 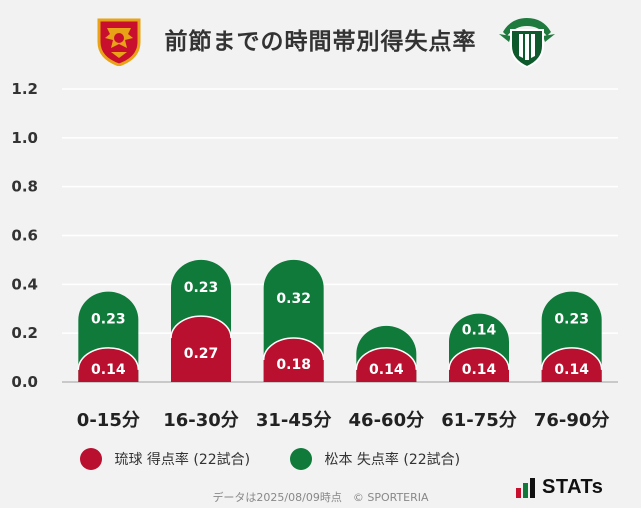 I want to click on fc-ryukyu-emblem-icon, so click(x=119, y=42).